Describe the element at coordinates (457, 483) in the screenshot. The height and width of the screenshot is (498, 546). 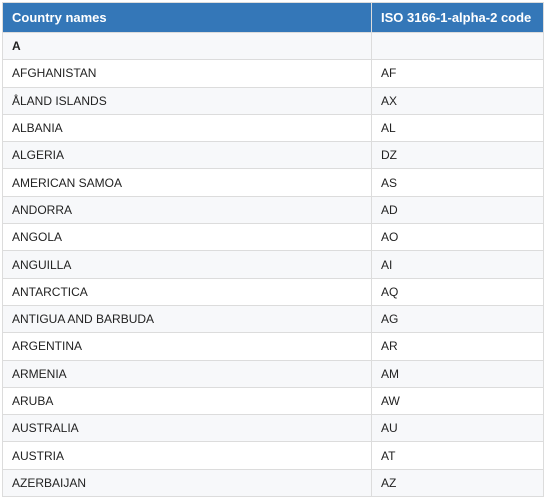
I see `country-code: AZ` at that location.